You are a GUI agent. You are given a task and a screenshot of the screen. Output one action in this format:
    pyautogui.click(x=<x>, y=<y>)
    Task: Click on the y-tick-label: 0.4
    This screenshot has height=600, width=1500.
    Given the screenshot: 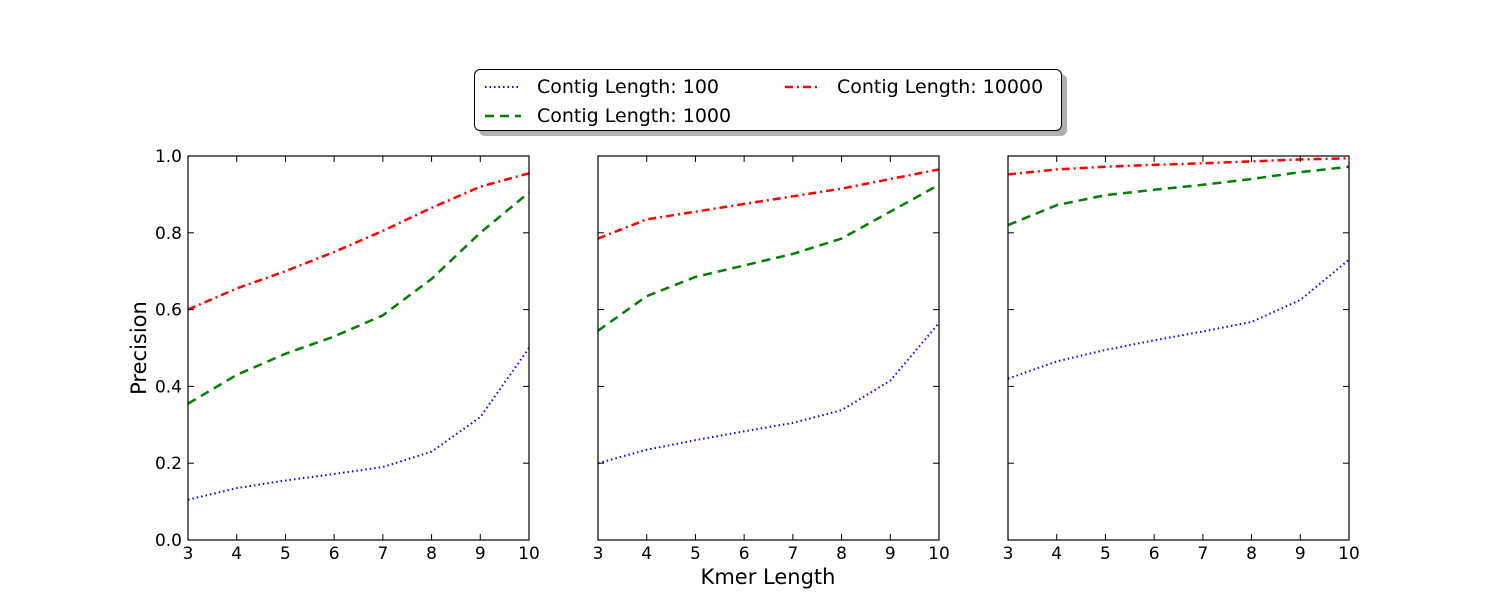 What is the action you would take?
    pyautogui.click(x=168, y=387)
    